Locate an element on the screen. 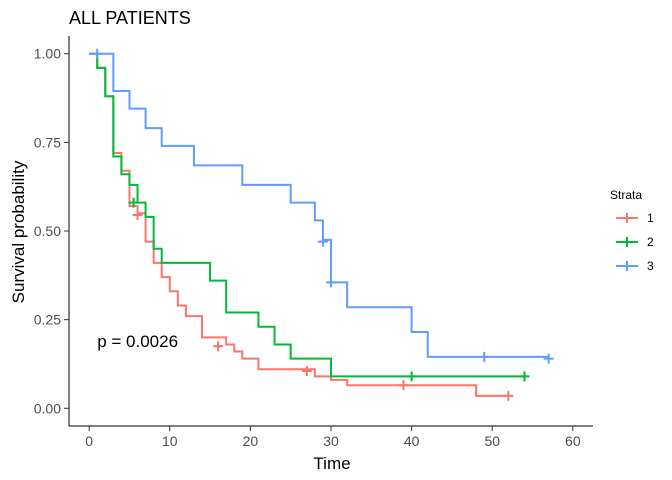 The width and height of the screenshot is (672, 480). legend-item-3: 3 is located at coordinates (635, 266).